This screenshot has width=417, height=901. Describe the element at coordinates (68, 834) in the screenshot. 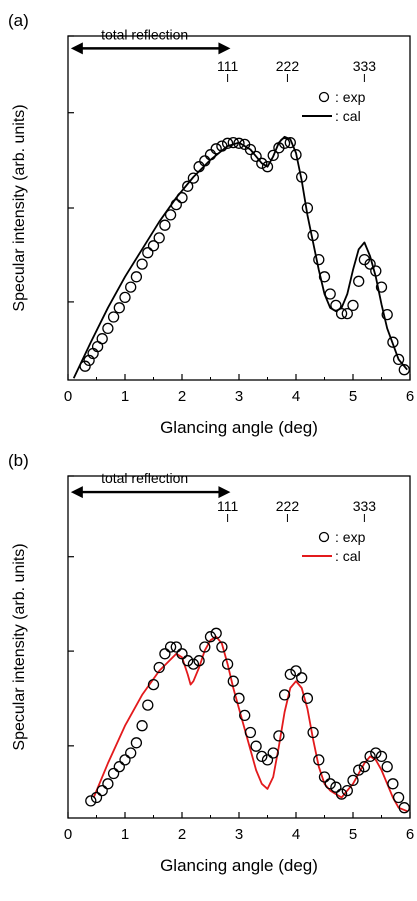

I see `x-tick-label-b: 0` at that location.